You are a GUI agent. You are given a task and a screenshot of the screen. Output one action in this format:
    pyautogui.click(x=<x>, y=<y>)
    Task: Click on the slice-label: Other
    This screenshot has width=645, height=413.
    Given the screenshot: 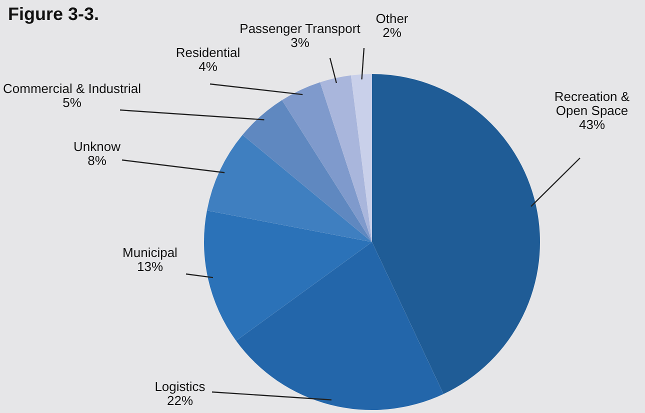 What is the action you would take?
    pyautogui.click(x=392, y=18)
    